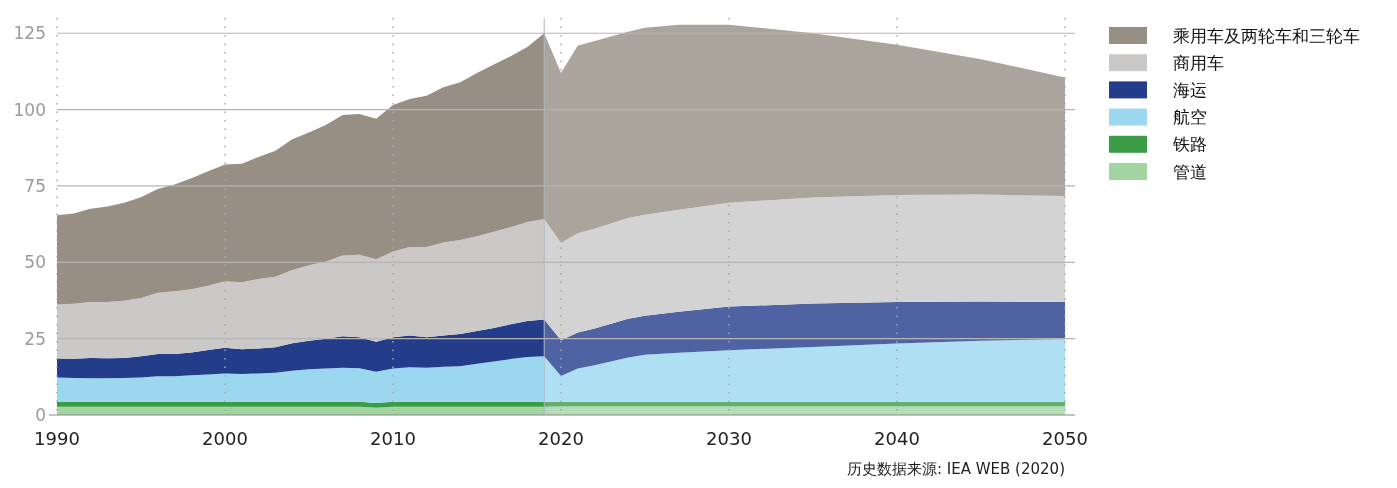 This screenshot has width=1397, height=488. Describe the element at coordinates (1198, 62) in the screenshot. I see `legend-label: 商用车` at that location.